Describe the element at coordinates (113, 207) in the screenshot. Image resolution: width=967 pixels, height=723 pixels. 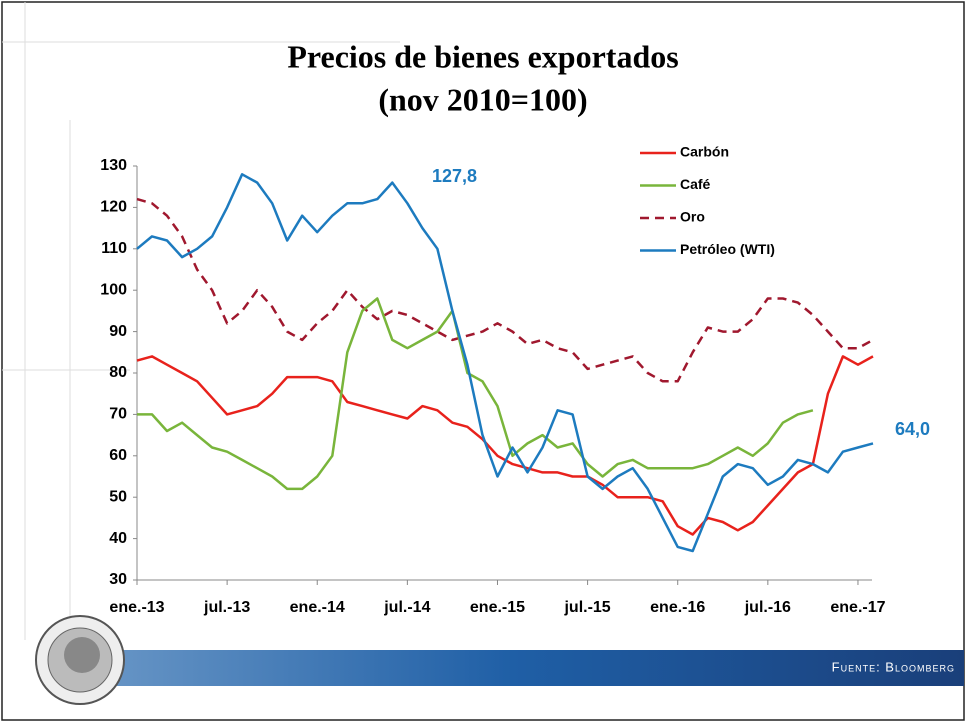
I see `y-tick-label: 120` at that location.